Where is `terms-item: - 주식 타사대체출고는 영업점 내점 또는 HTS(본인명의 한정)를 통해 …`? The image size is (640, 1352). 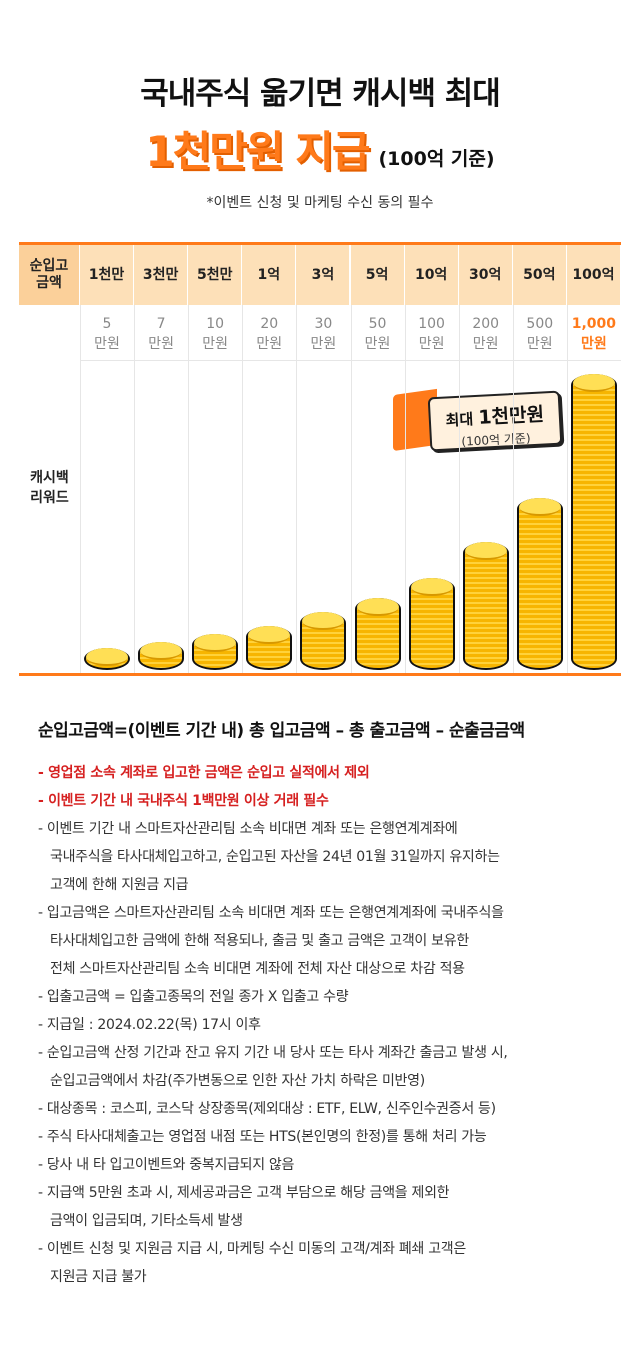 terms-item: - 주식 타사대체출고는 영업점 내점 또는 HTS(본인명의 한정)를 통해 … is located at coordinates (328, 1137).